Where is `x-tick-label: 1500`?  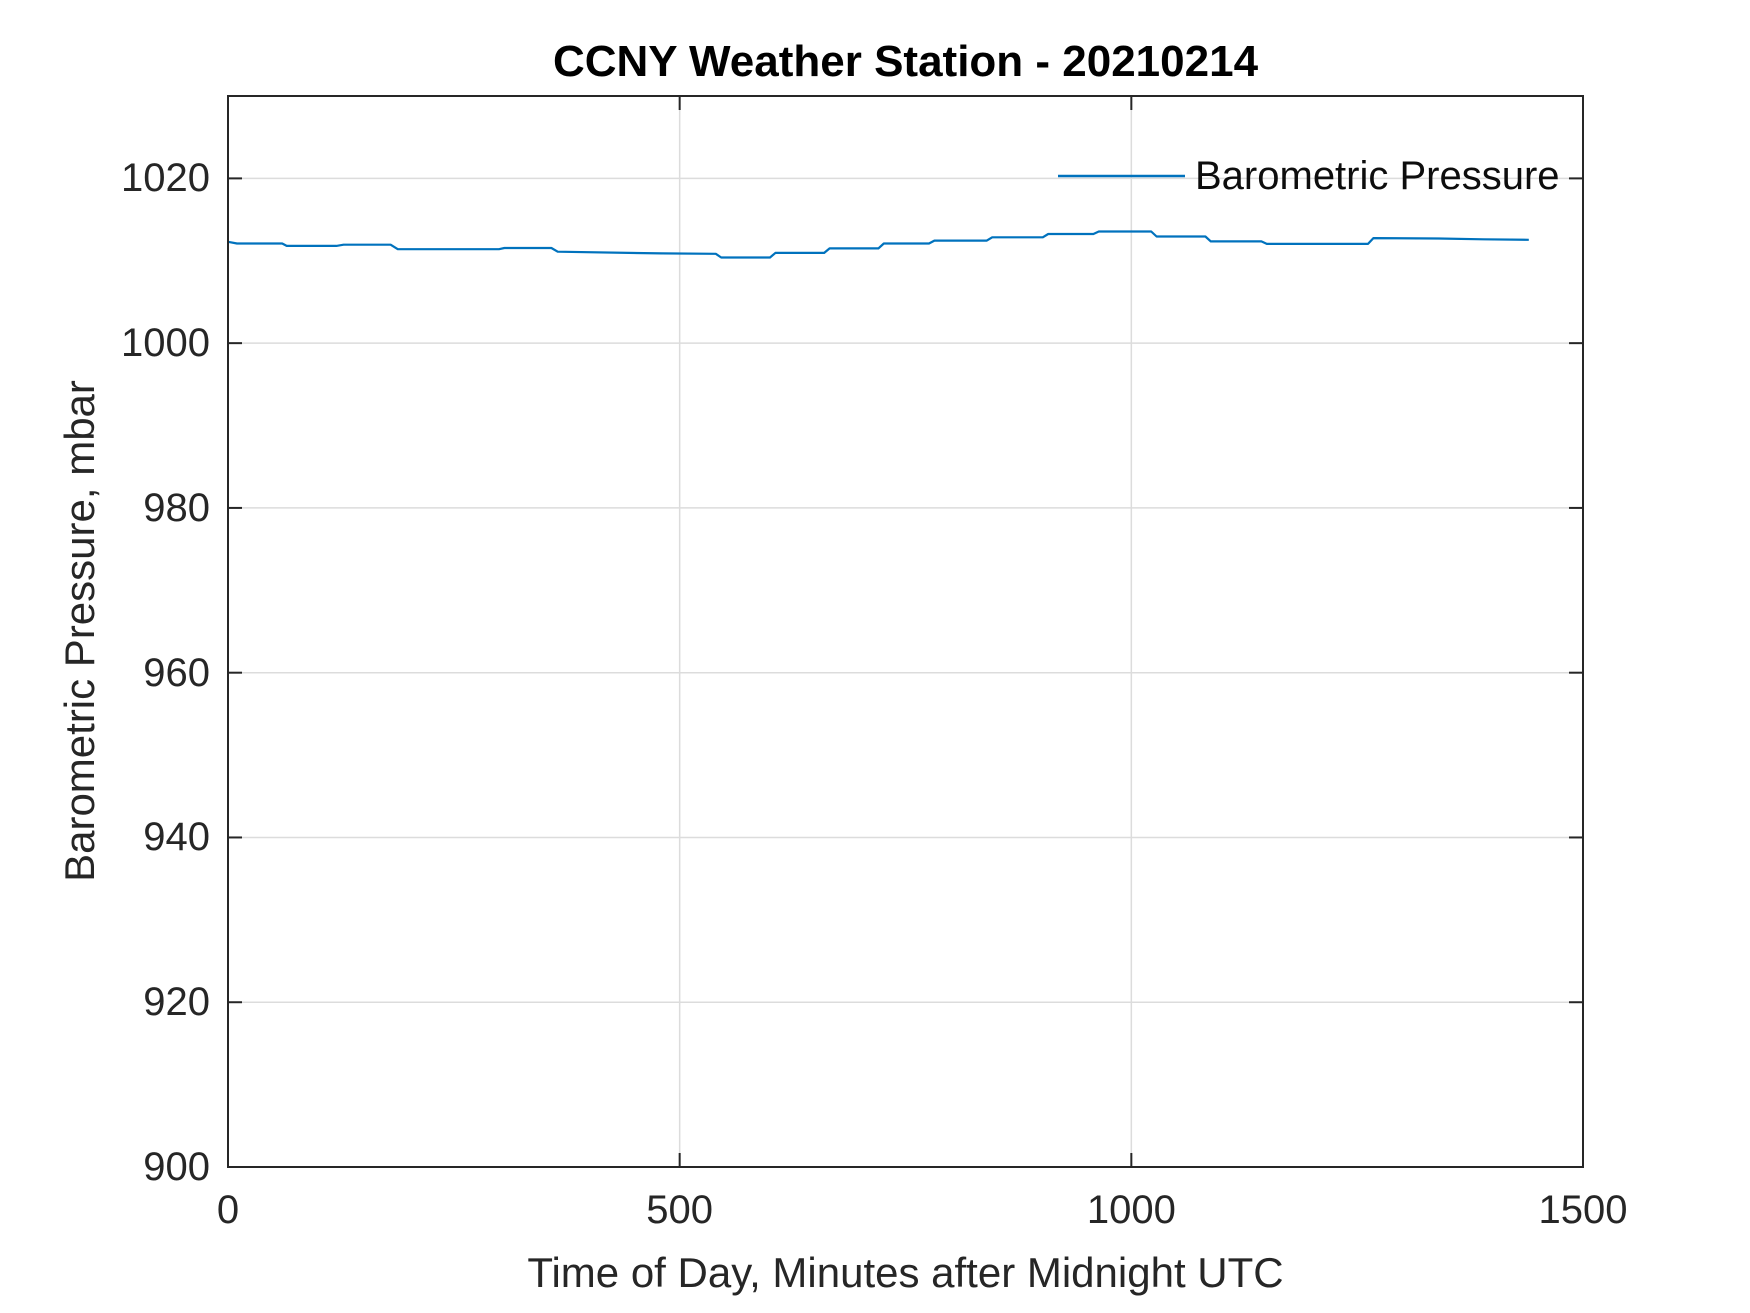 x-tick-label: 1500 is located at coordinates (1583, 1210).